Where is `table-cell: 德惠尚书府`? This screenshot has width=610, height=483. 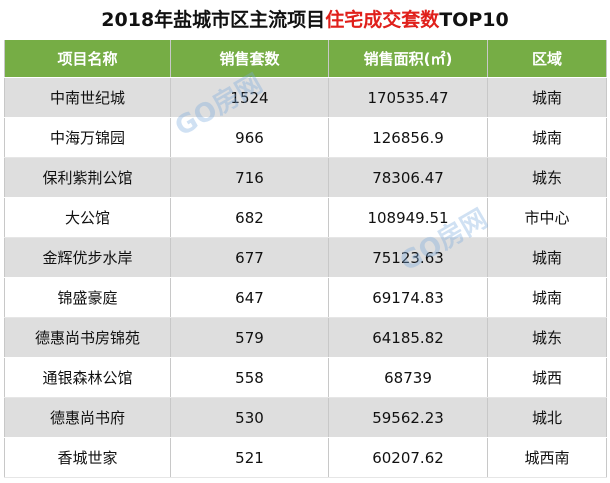 table-cell: 德惠尚书府 is located at coordinates (87, 417).